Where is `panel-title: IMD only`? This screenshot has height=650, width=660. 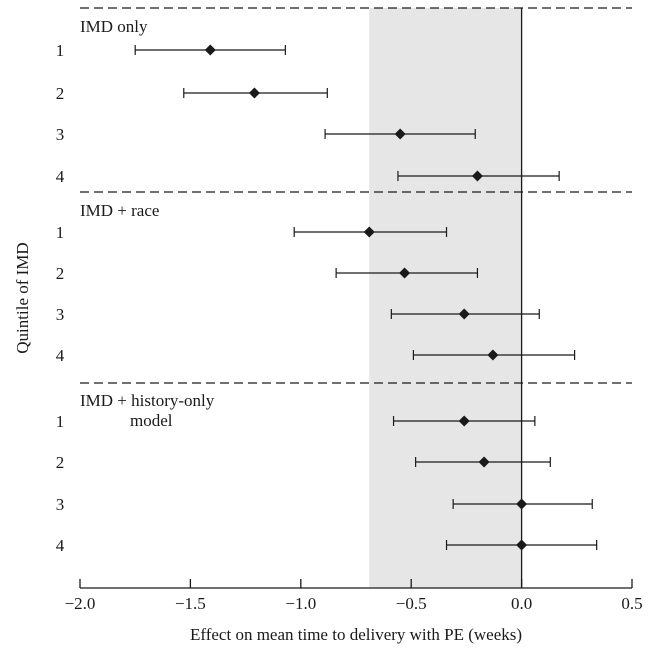 panel-title: IMD only is located at coordinates (114, 26).